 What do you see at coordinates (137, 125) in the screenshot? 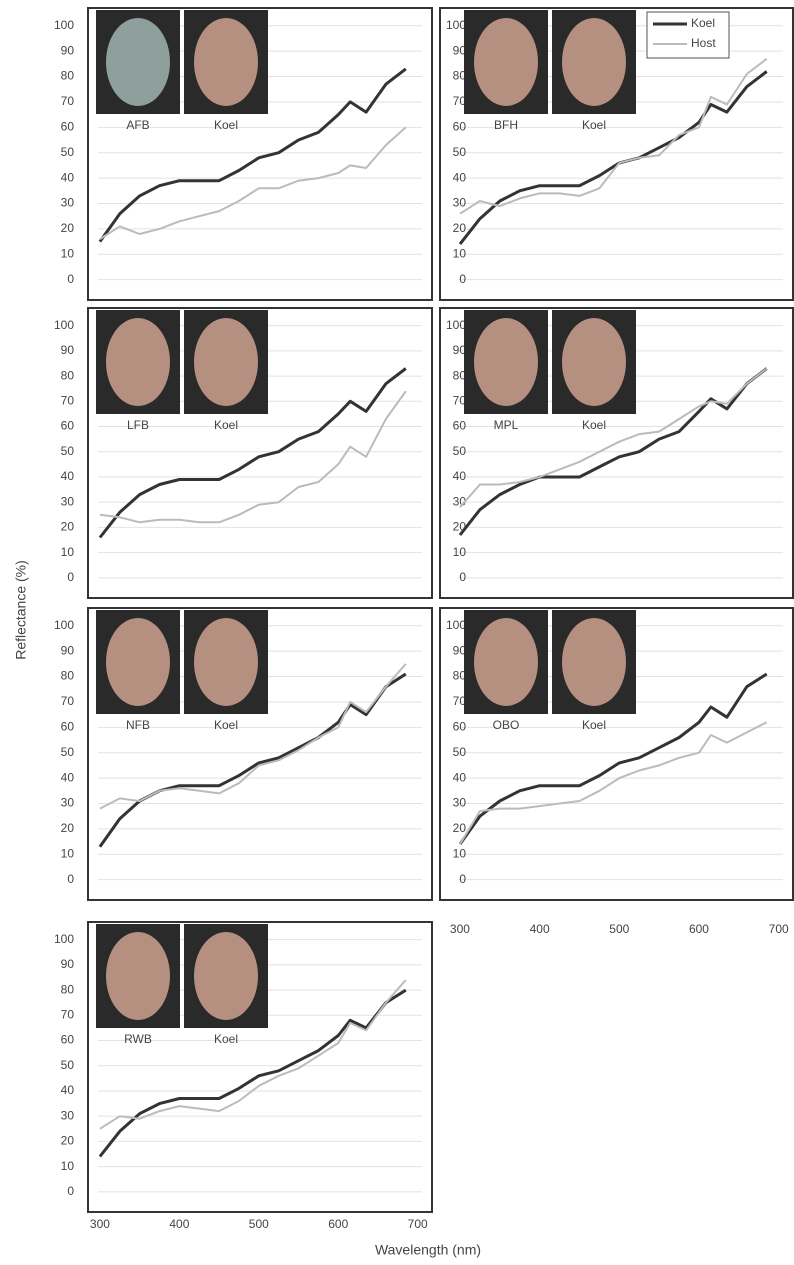
I see `egg-label: AFB` at bounding box center [137, 125].